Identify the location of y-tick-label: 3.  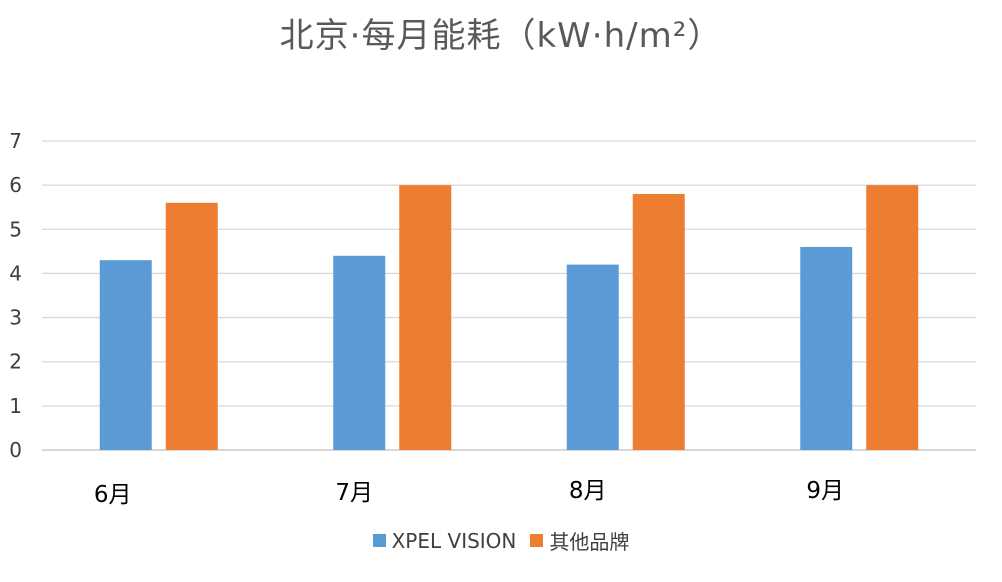
(15, 318).